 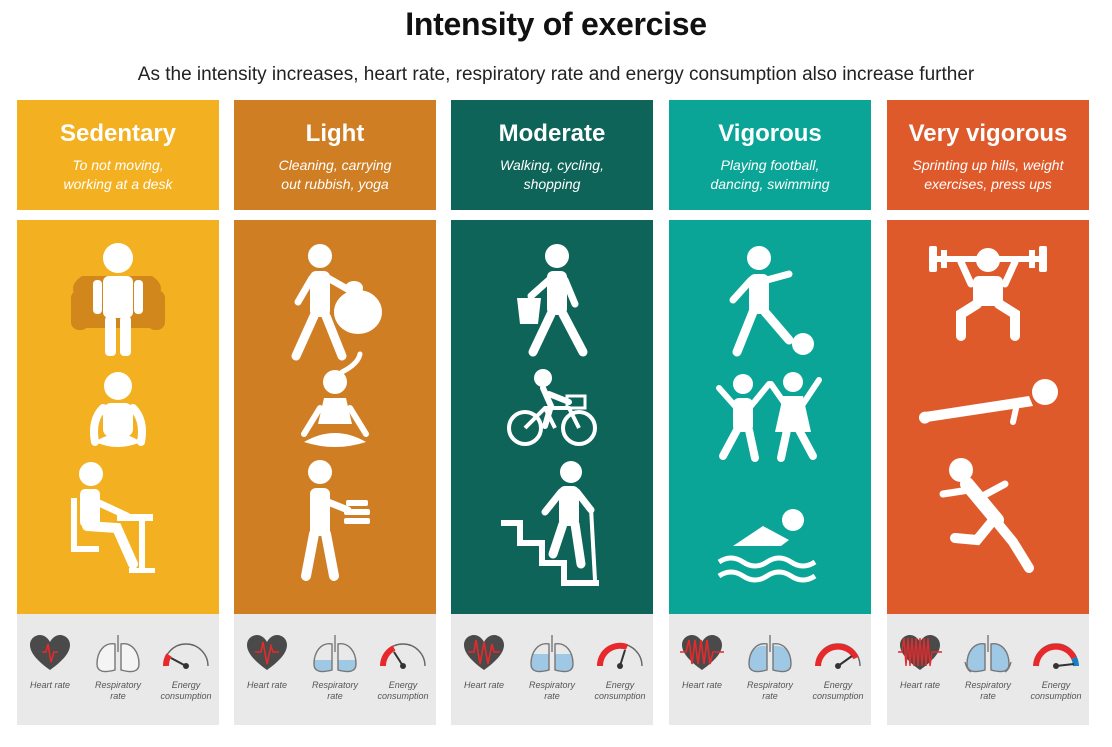 I want to click on person-walking-with-bag-icon, so click(x=552, y=300).